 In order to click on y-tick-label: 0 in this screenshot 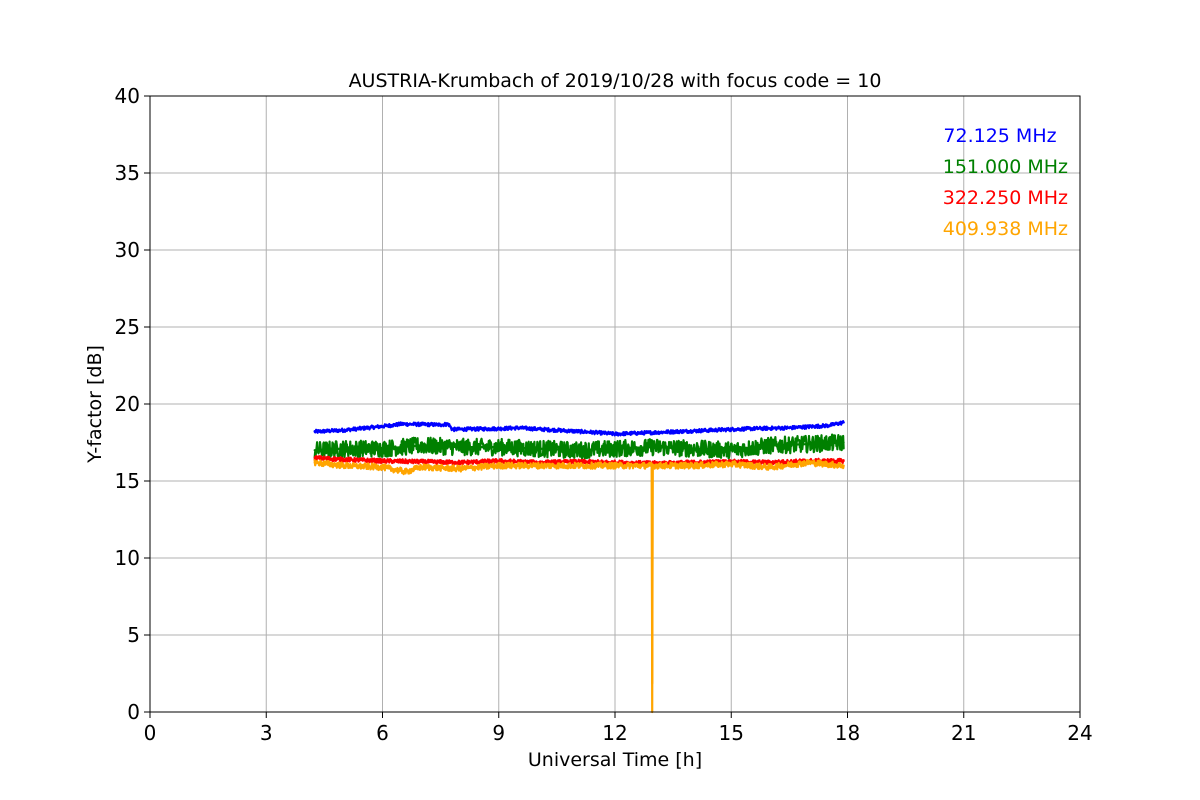, I will do `click(133, 712)`.